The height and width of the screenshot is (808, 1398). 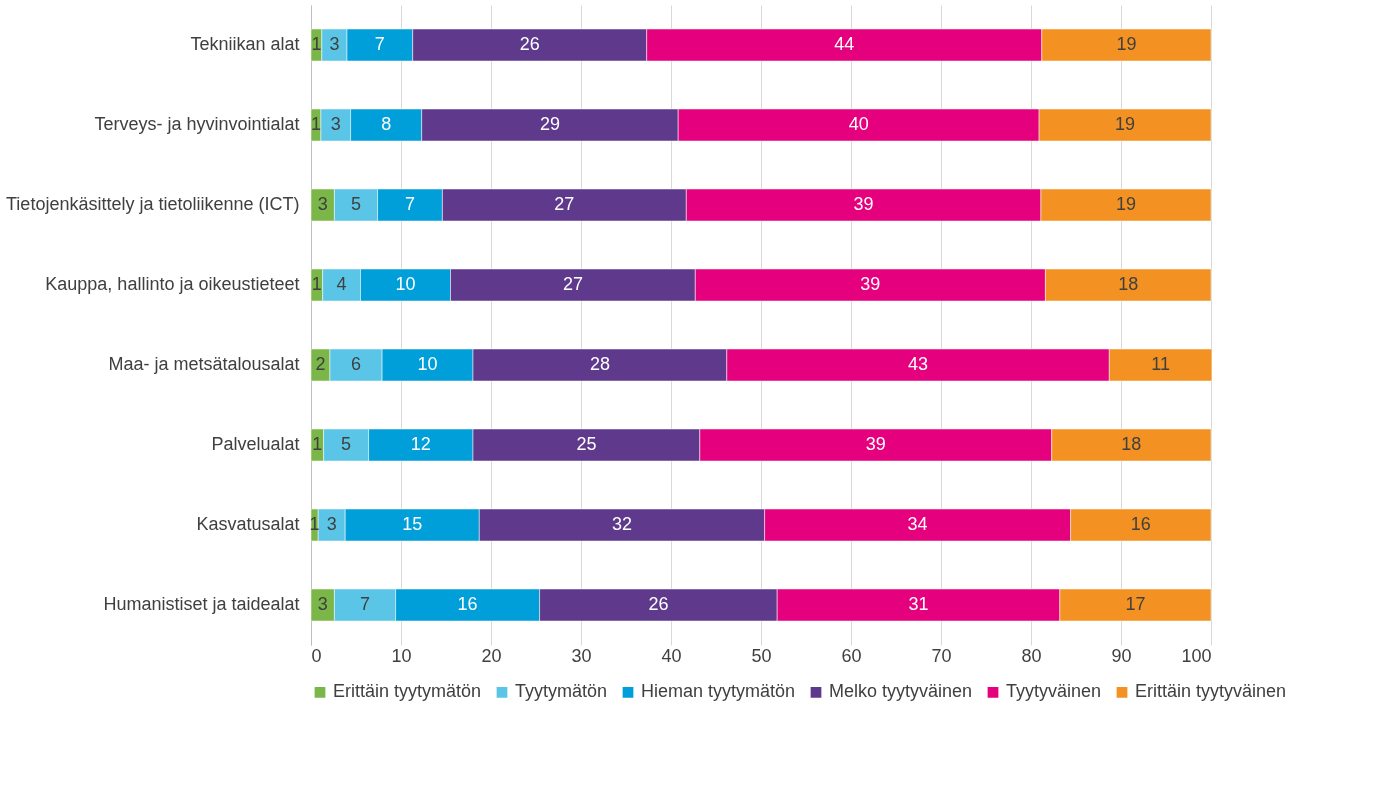 What do you see at coordinates (1121, 655) in the screenshot?
I see `x-tick-label: 90` at bounding box center [1121, 655].